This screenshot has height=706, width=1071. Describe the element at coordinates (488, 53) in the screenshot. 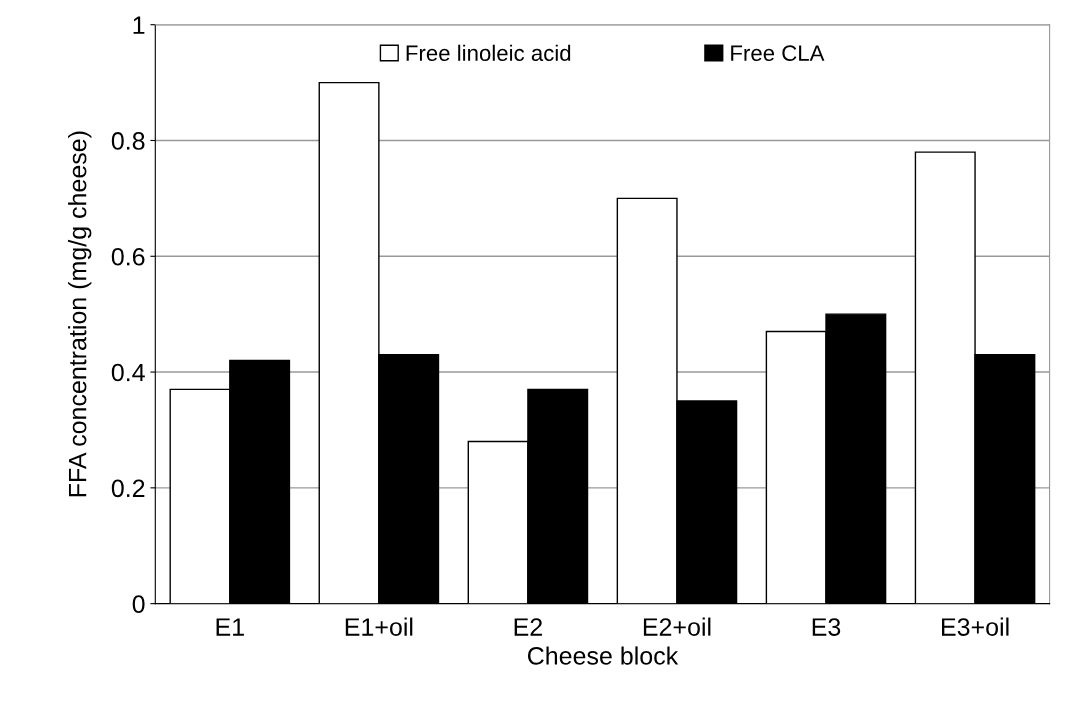

I see `legend-label: Free linoleic acid` at that location.